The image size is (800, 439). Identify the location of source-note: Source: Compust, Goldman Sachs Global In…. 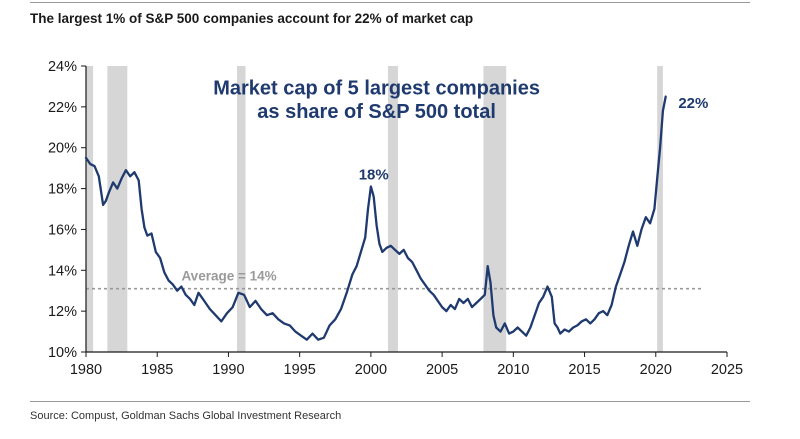
(186, 416).